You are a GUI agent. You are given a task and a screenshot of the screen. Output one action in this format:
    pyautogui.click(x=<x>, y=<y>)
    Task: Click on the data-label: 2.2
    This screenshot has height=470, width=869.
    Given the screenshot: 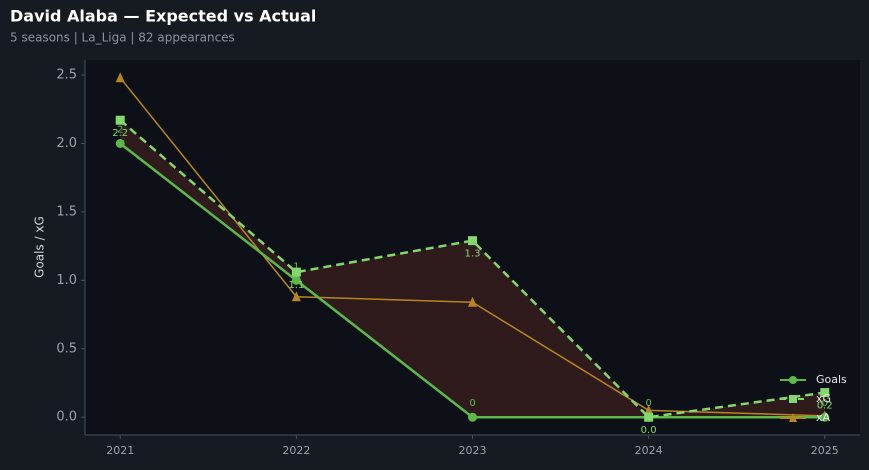 What is the action you would take?
    pyautogui.click(x=120, y=133)
    